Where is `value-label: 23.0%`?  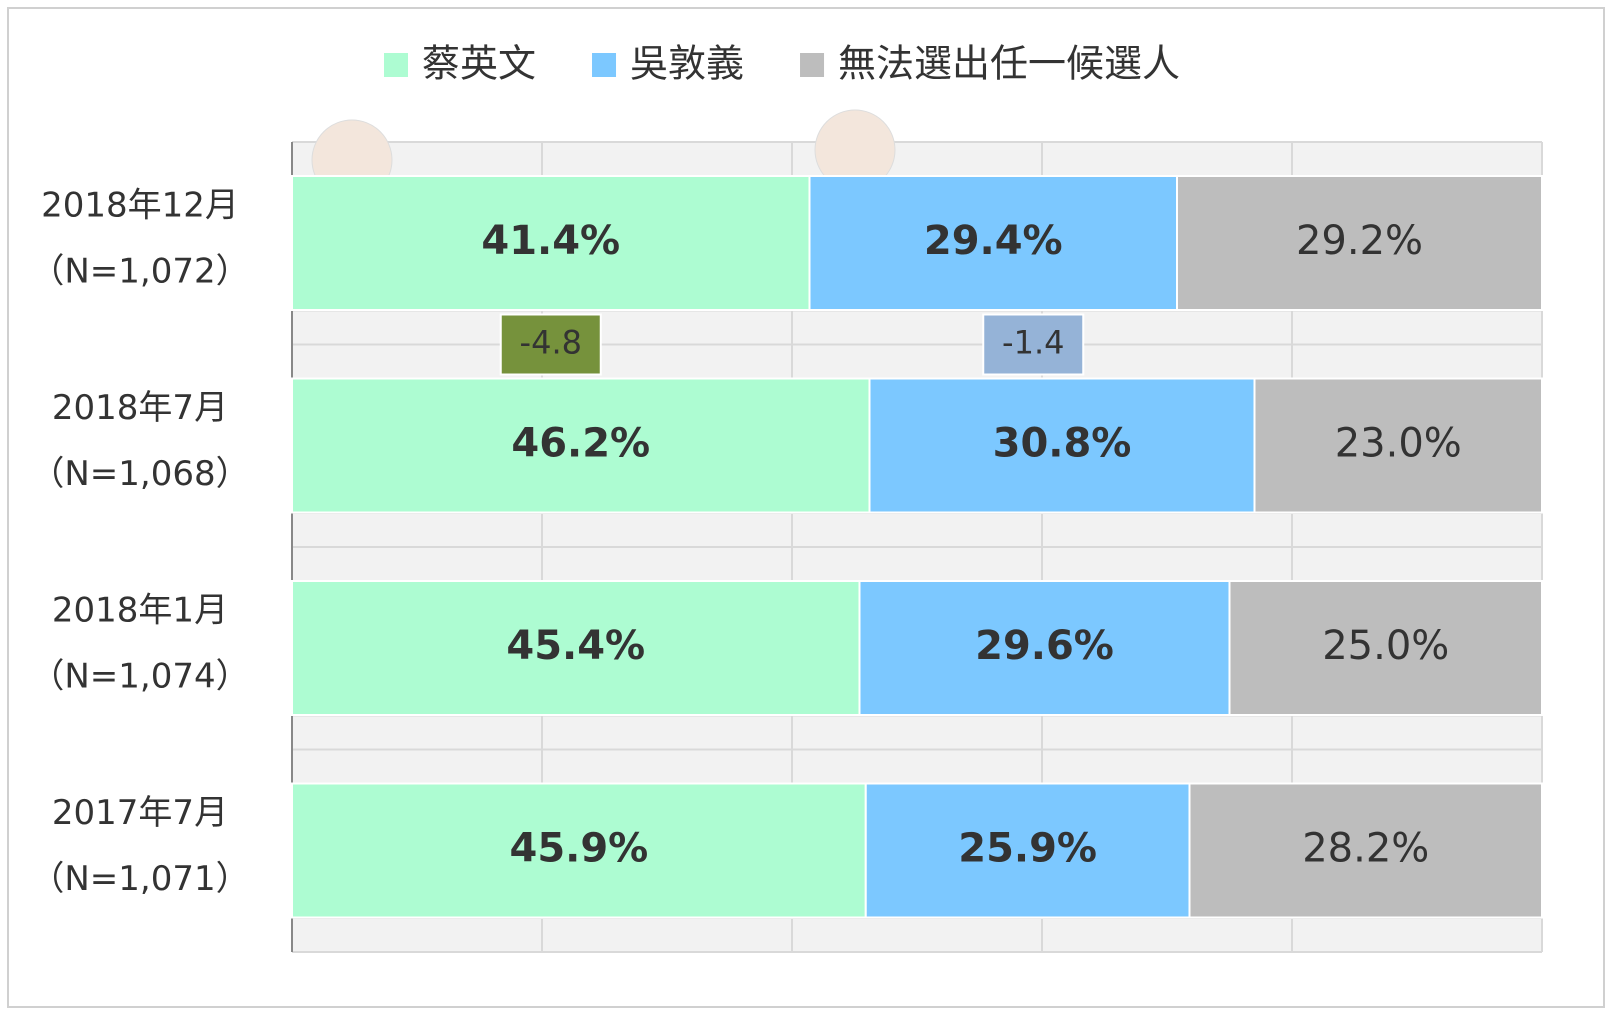
value-label: 23.0% is located at coordinates (1398, 444).